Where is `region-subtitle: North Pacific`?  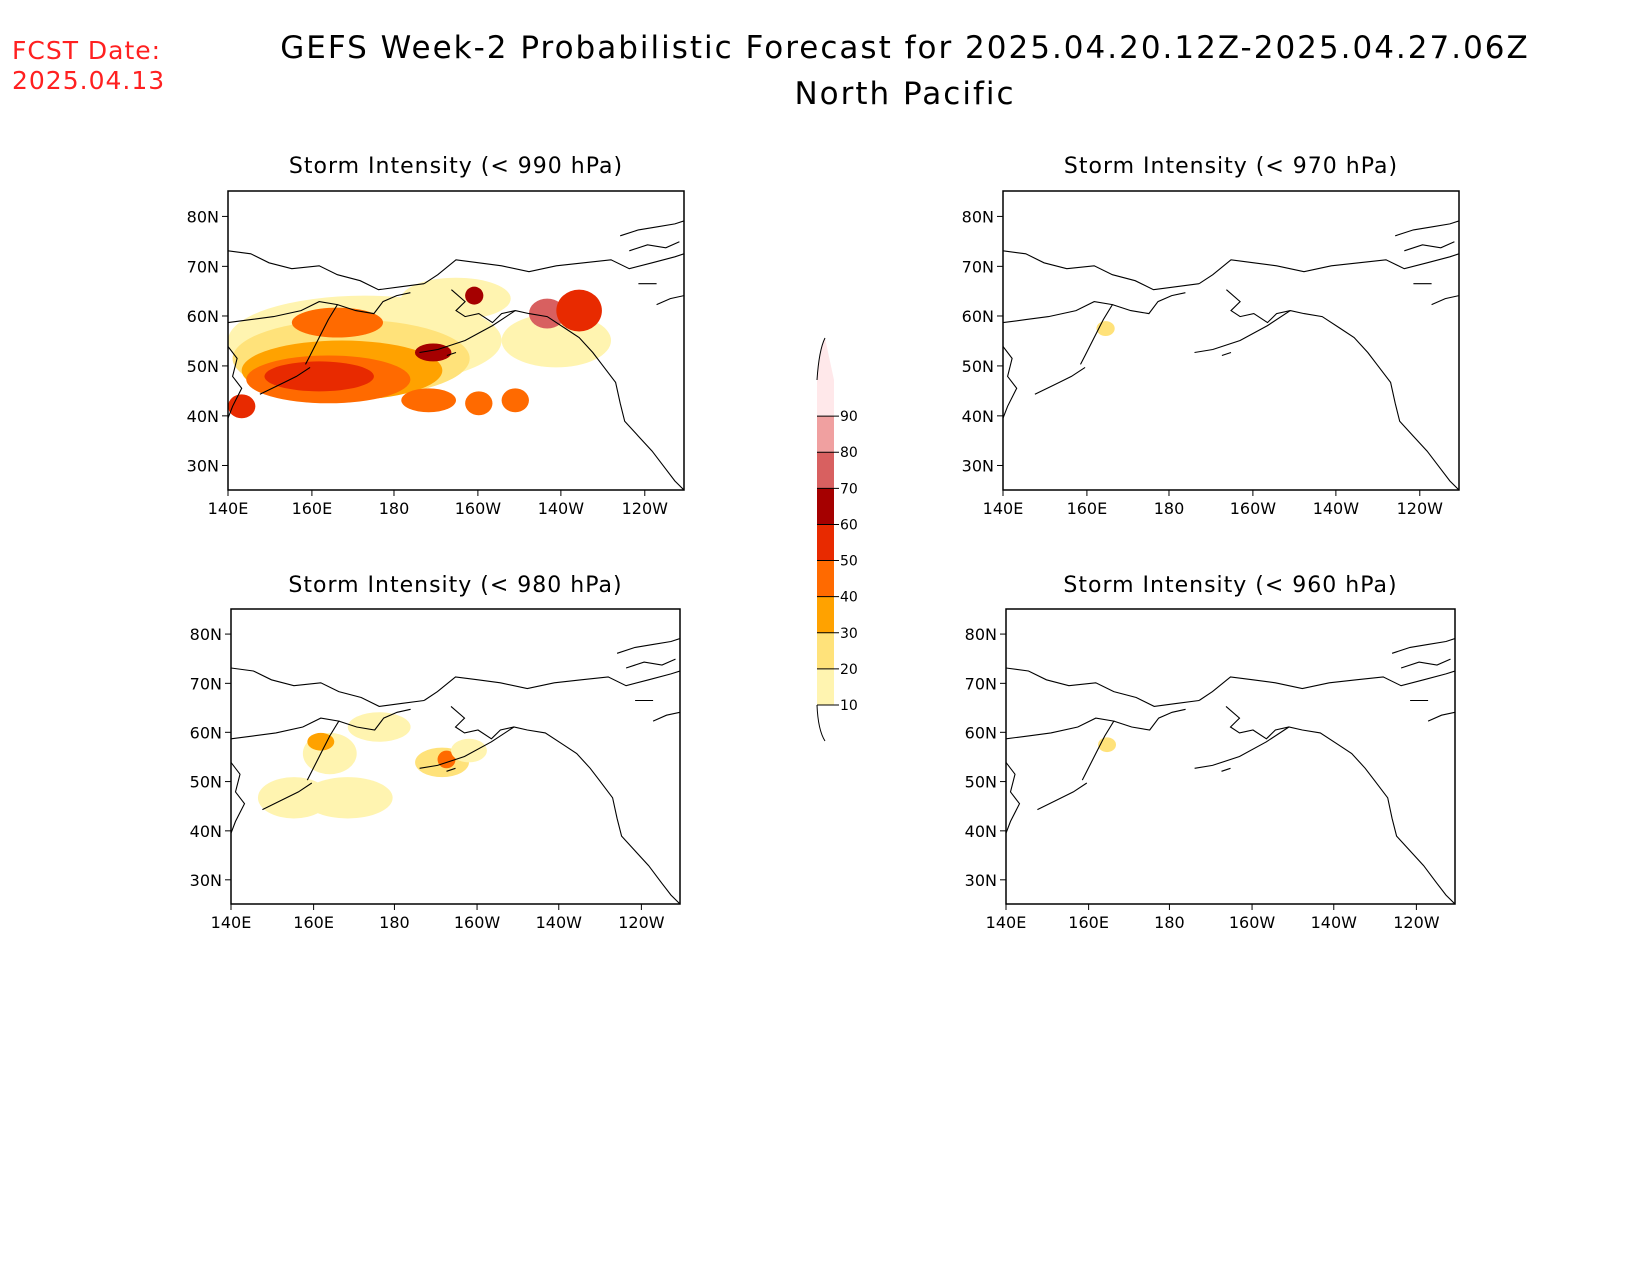 region-subtitle: North Pacific is located at coordinates (905, 94).